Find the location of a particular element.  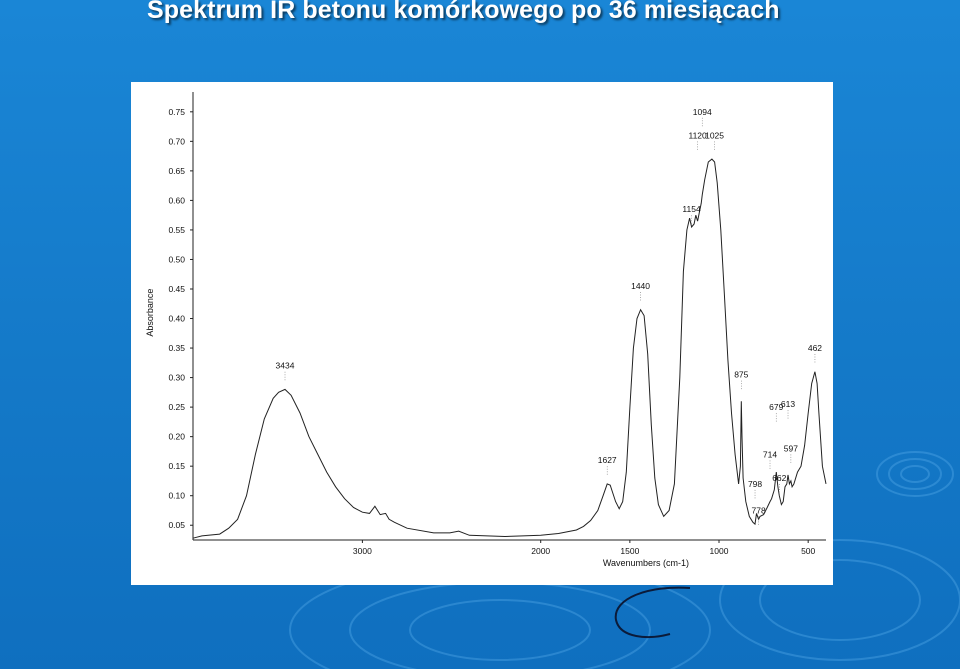

y-tick-label: 0.15 is located at coordinates (176, 466).